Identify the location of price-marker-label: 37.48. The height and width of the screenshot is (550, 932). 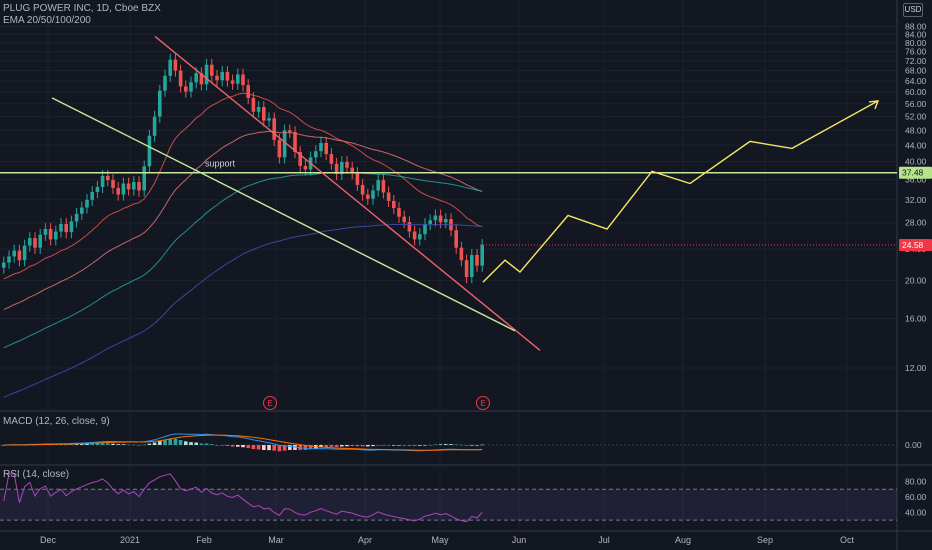
(913, 173).